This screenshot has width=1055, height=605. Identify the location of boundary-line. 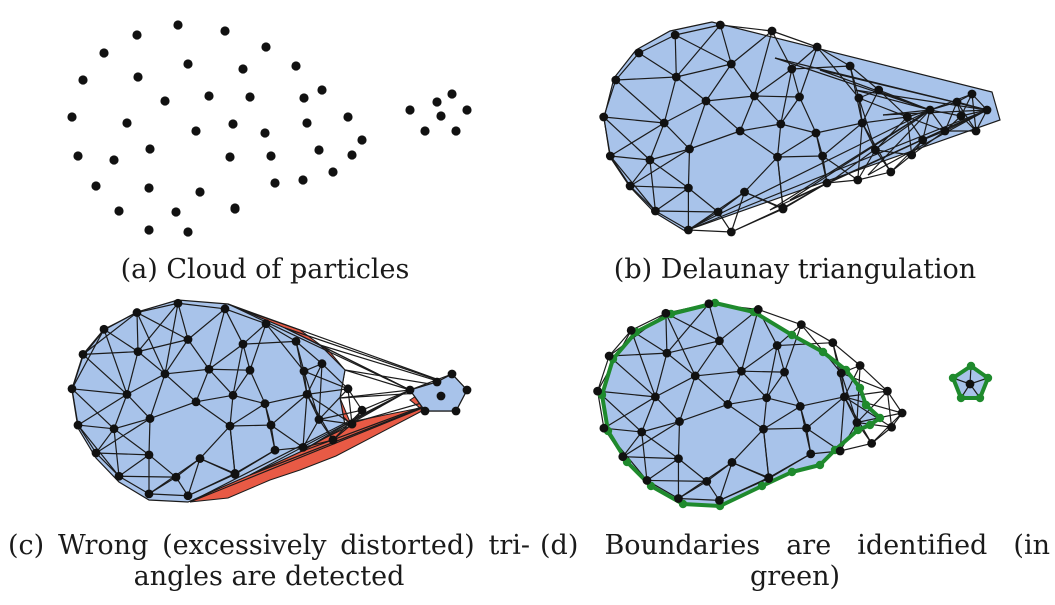
(741, 404).